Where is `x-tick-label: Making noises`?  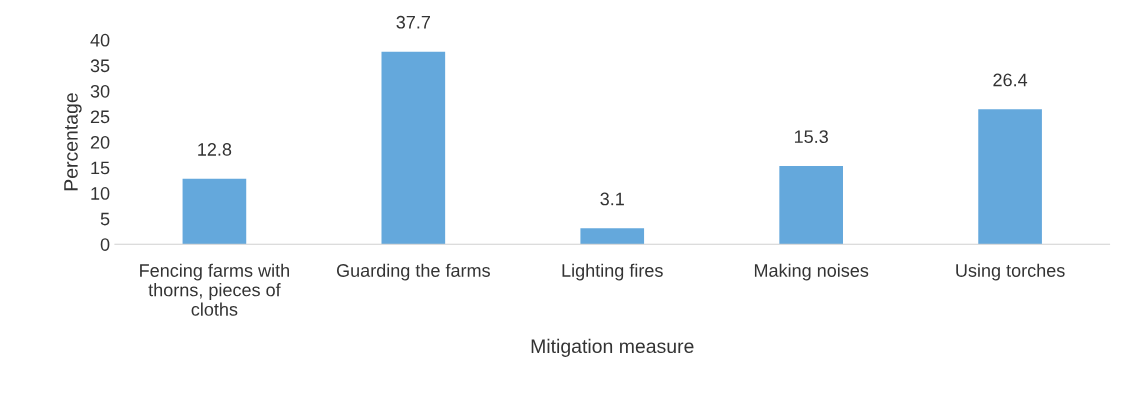 x-tick-label: Making noises is located at coordinates (811, 272).